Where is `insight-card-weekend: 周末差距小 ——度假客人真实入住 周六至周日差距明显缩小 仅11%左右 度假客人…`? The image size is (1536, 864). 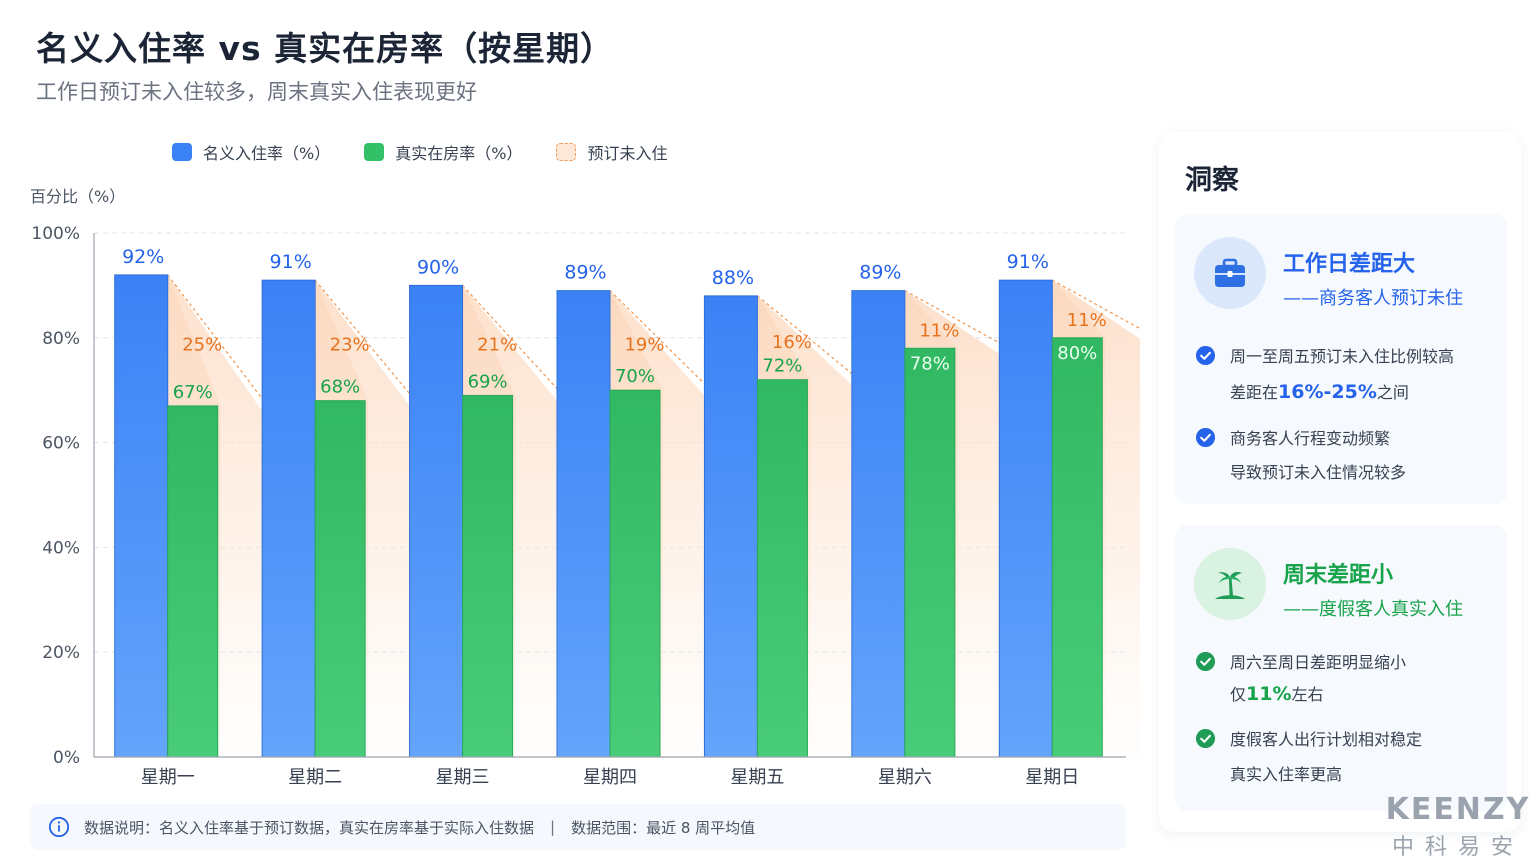 insight-card-weekend: 周末差距小 ——度假客人真实入住 周六至周日差距明显缩小 仅11%左右 度假客人… is located at coordinates (1341, 668).